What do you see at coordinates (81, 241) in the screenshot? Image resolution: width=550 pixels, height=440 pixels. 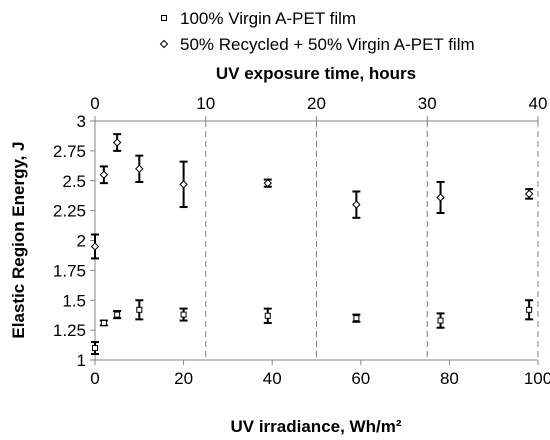 I see `y-tick-label: 2` at bounding box center [81, 241].